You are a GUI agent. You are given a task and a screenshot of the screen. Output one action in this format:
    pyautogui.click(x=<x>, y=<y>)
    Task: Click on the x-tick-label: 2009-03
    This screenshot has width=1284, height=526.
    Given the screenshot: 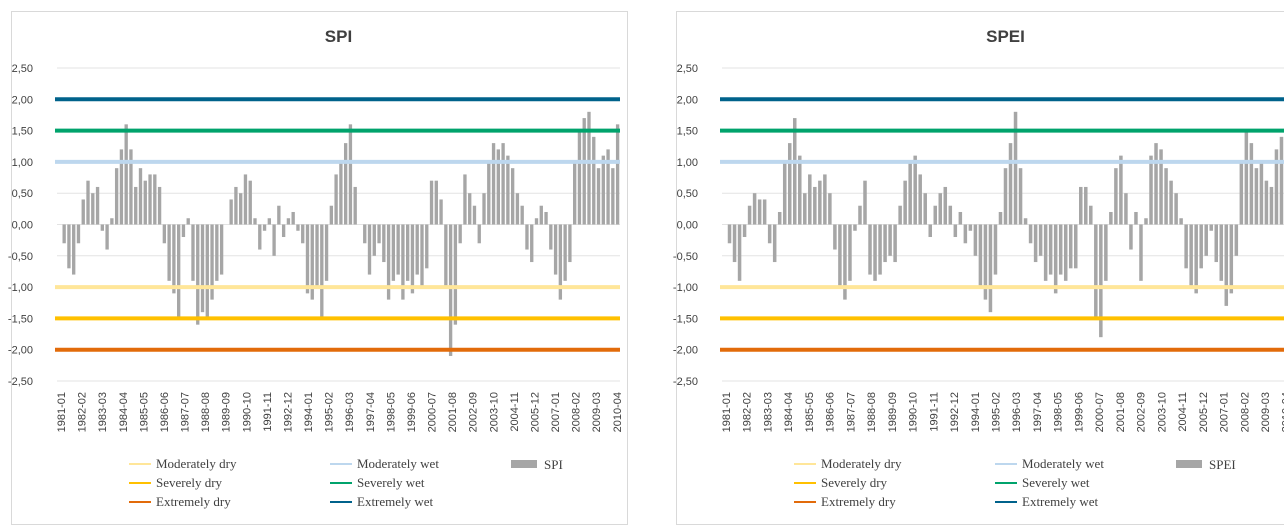 What is the action you would take?
    pyautogui.click(x=597, y=412)
    